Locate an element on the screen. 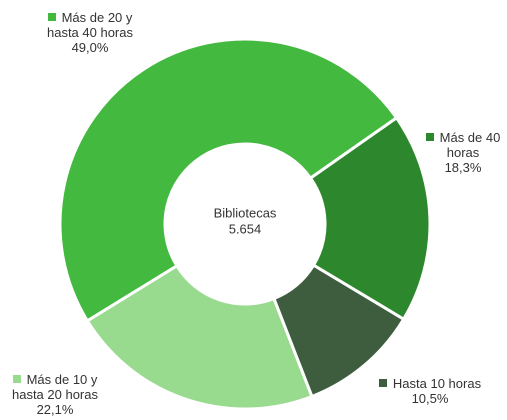 This screenshot has width=507, height=420. category-label: Más de 40 horas is located at coordinates (470, 145).